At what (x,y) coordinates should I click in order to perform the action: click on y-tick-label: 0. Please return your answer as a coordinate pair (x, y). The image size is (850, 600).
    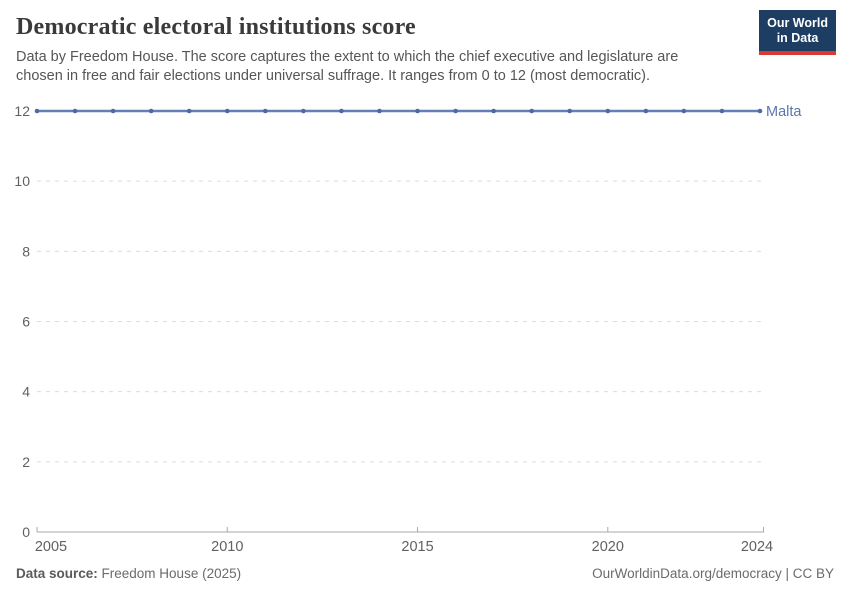
    Looking at the image, I should click on (26, 532).